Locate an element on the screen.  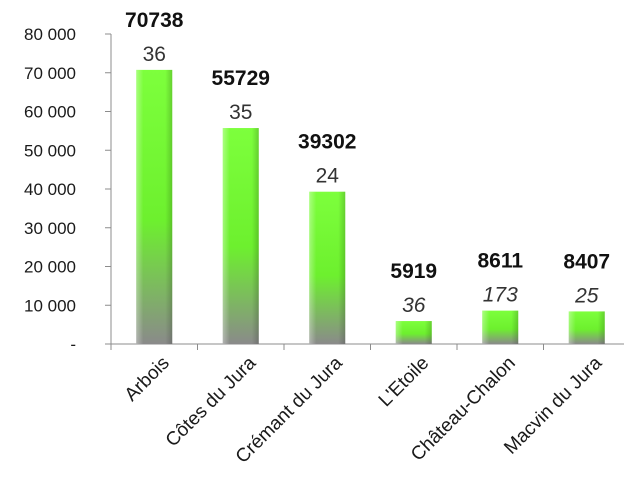
y-tick-label: 50 000 is located at coordinates (50, 150).